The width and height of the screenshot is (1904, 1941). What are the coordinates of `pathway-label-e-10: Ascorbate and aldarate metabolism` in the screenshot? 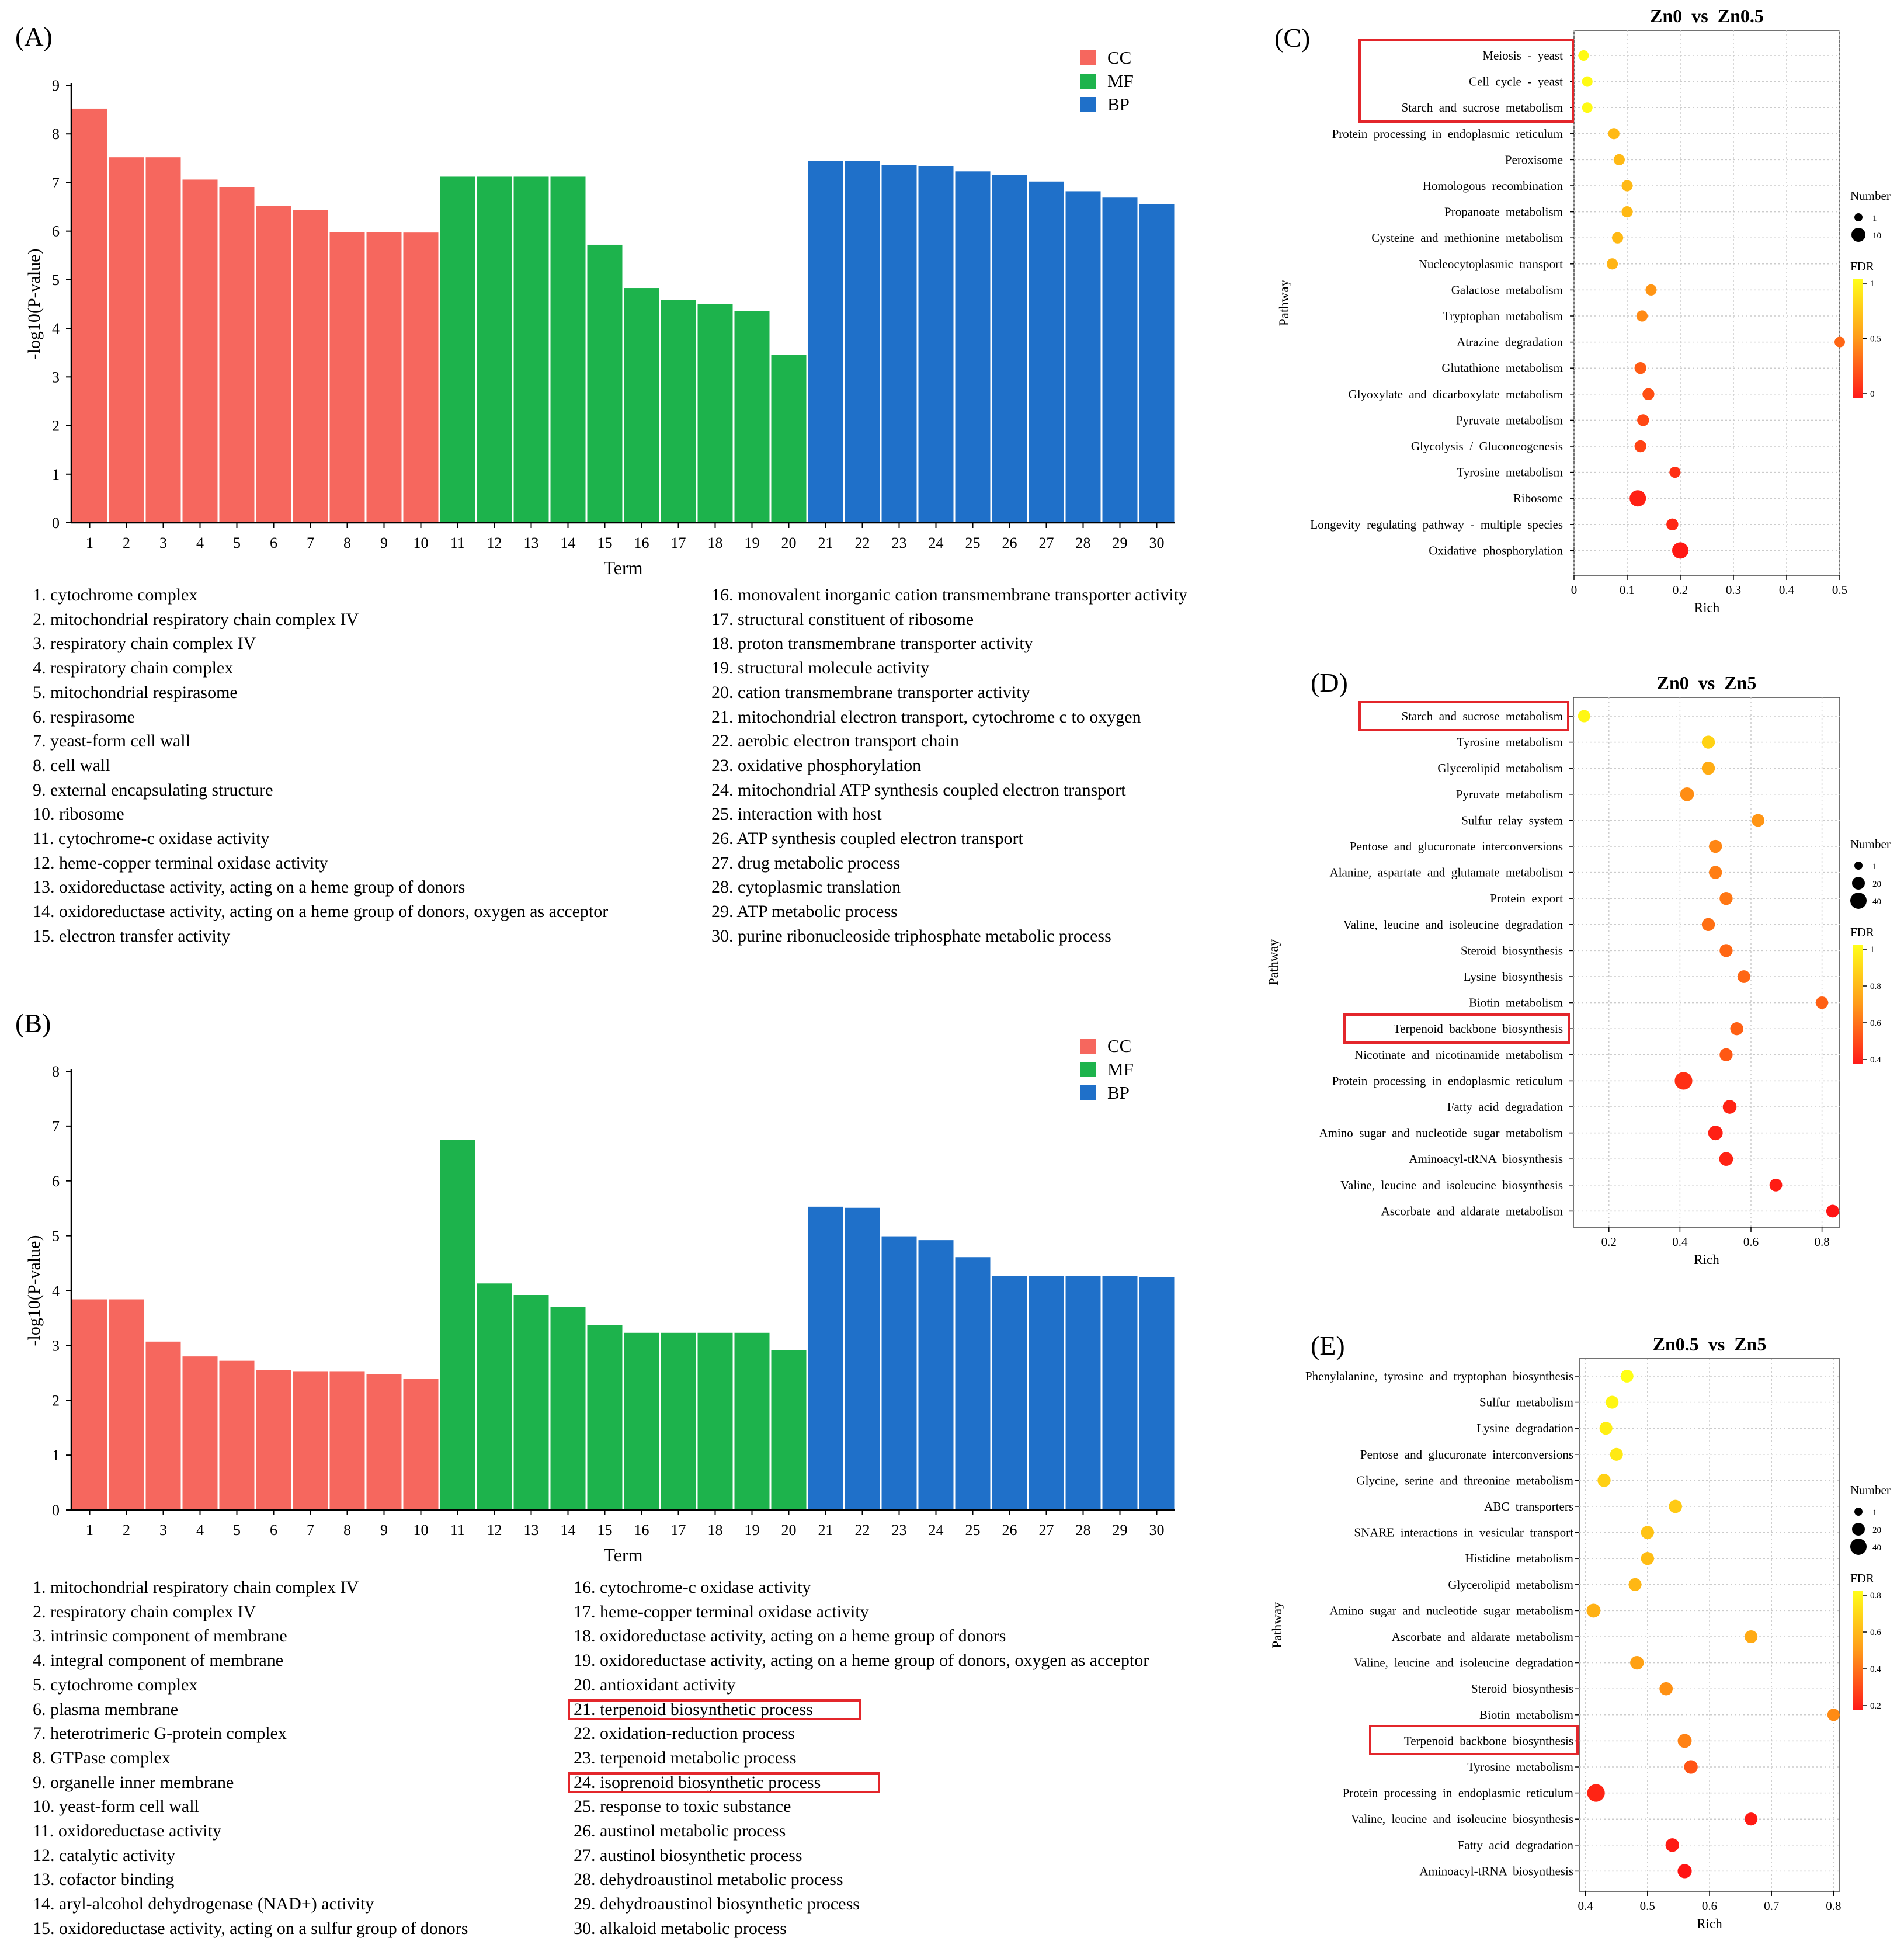 It's located at (1482, 1637).